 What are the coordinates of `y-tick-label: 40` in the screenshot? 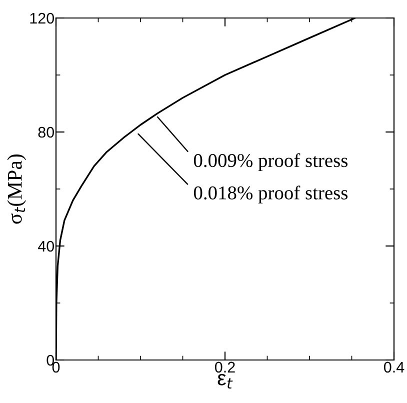 It's located at (46, 246).